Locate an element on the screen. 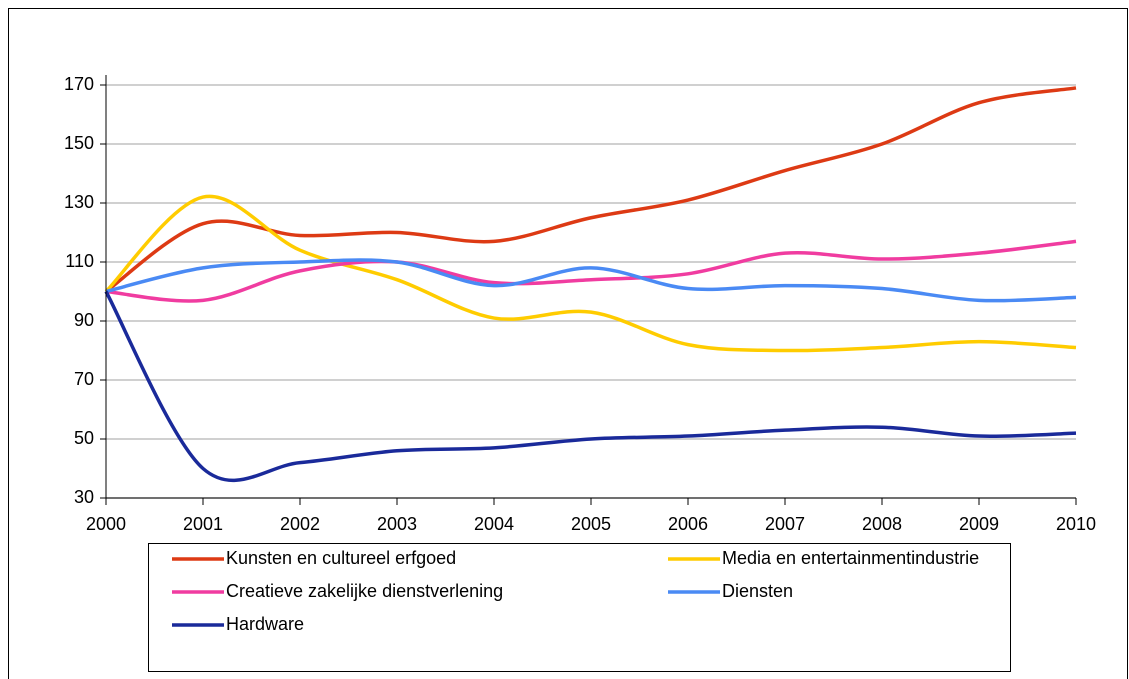 The height and width of the screenshot is (679, 1129). legend-label: Media en entertainmentindustrie is located at coordinates (850, 558).